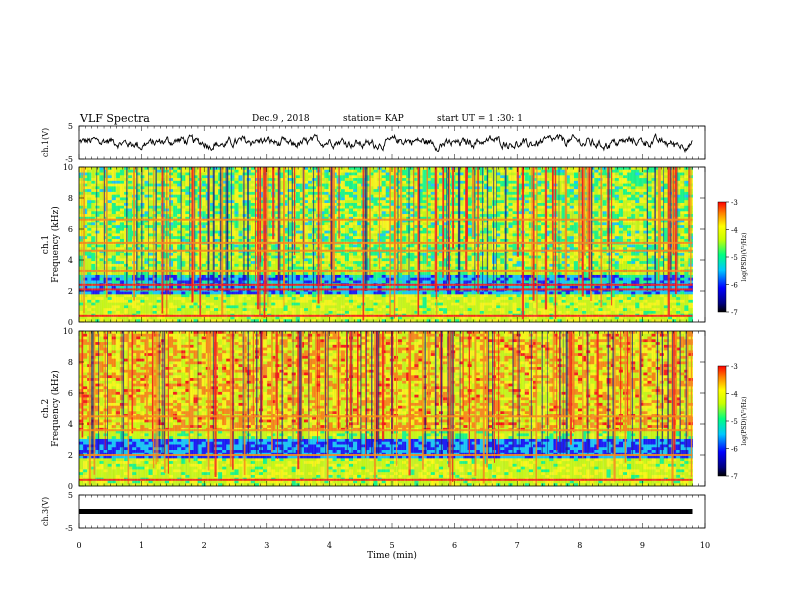 This screenshot has height=612, width=792. What do you see at coordinates (385, 143) in the screenshot?
I see `ch1-waveform-line` at bounding box center [385, 143].